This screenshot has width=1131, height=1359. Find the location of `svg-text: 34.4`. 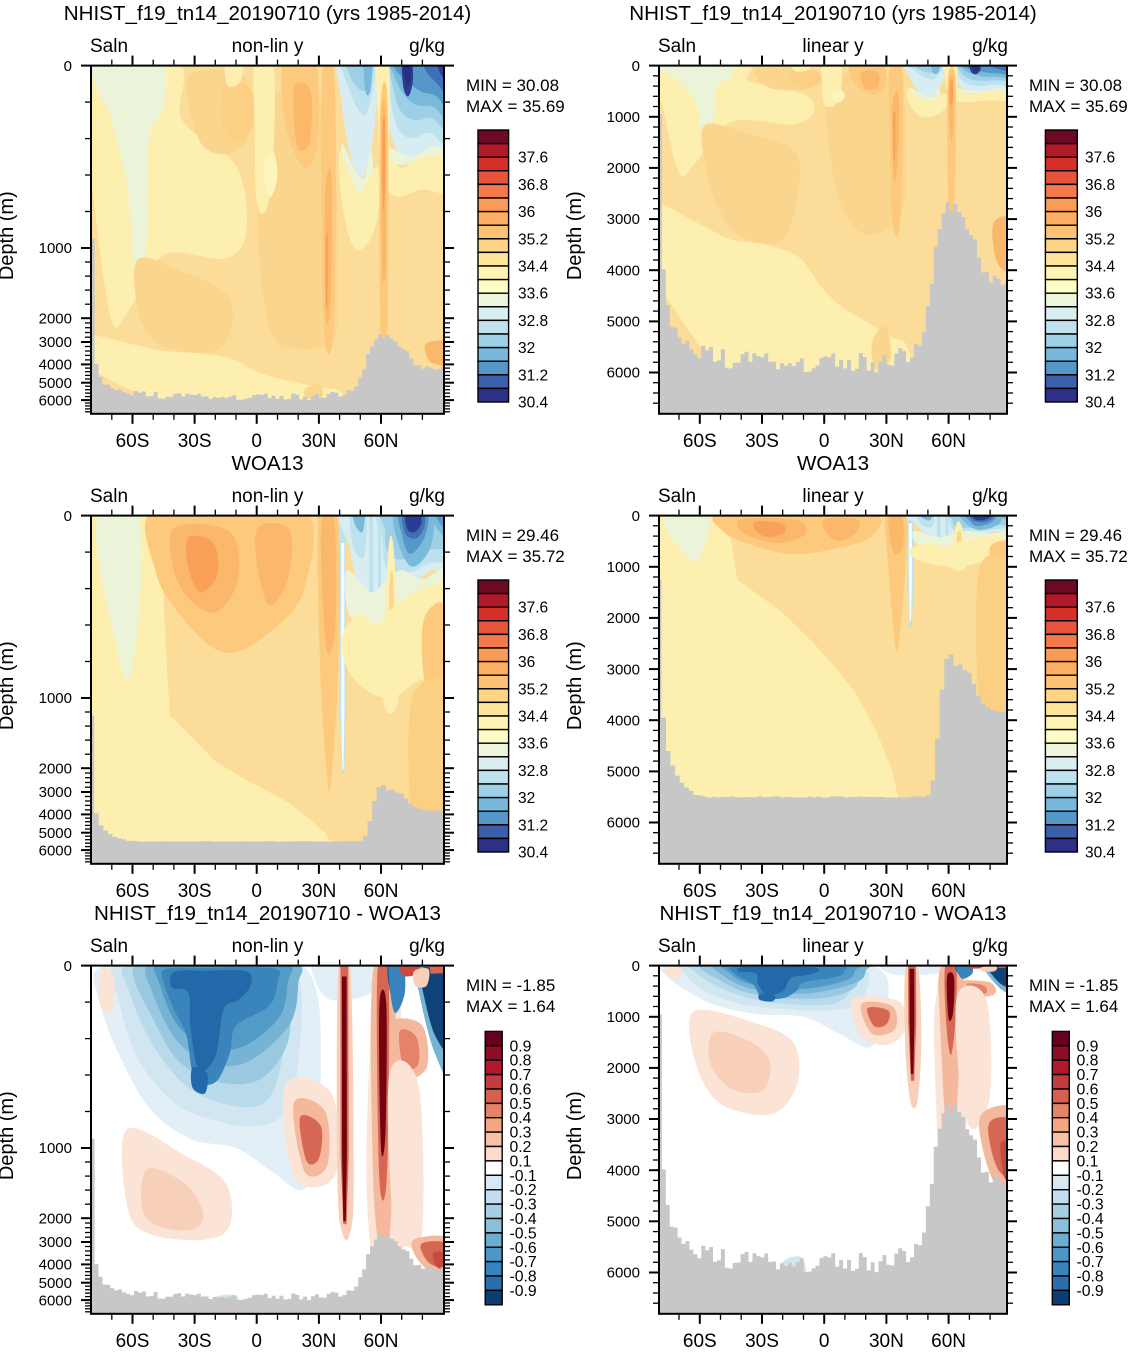

svg-text: 34.4 is located at coordinates (1100, 267).